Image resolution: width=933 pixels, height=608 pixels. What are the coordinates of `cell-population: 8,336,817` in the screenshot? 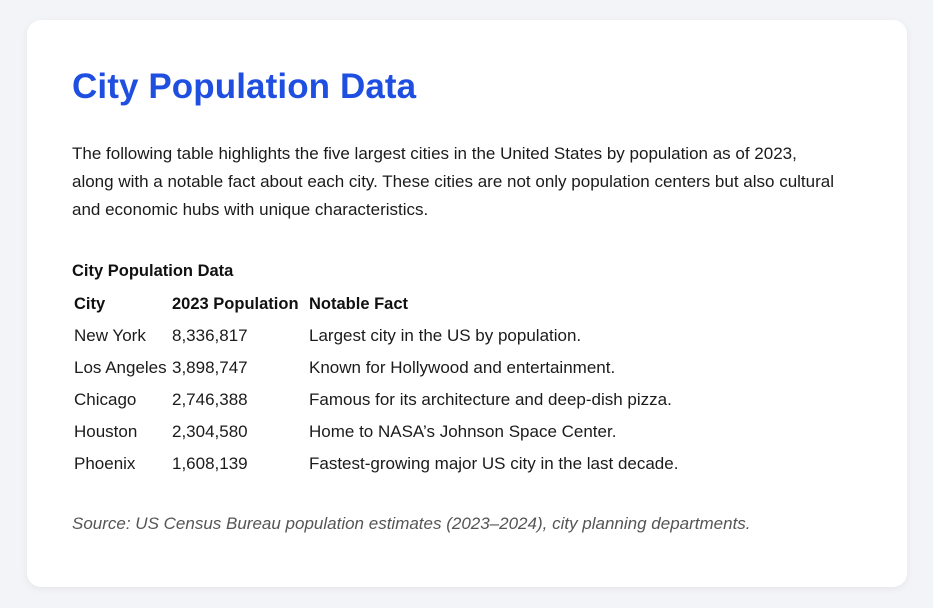 It's located at (210, 335).